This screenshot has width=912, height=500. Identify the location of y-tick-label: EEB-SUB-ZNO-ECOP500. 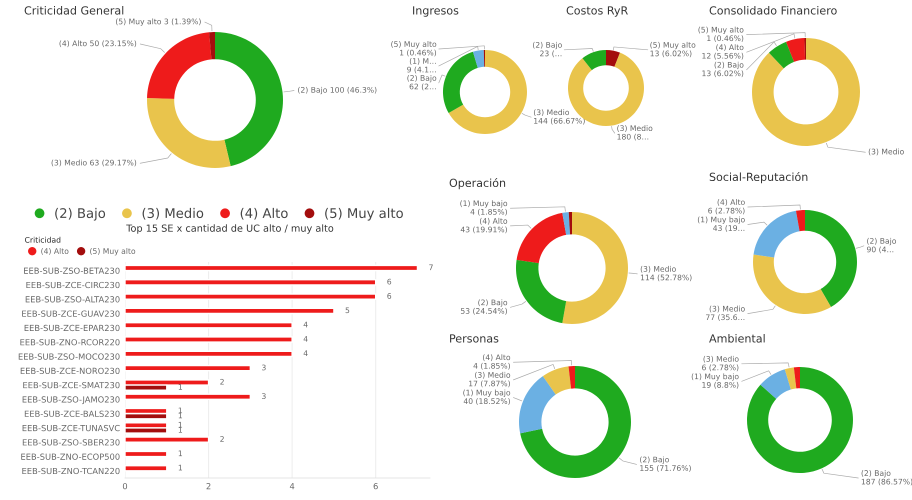
(70, 457).